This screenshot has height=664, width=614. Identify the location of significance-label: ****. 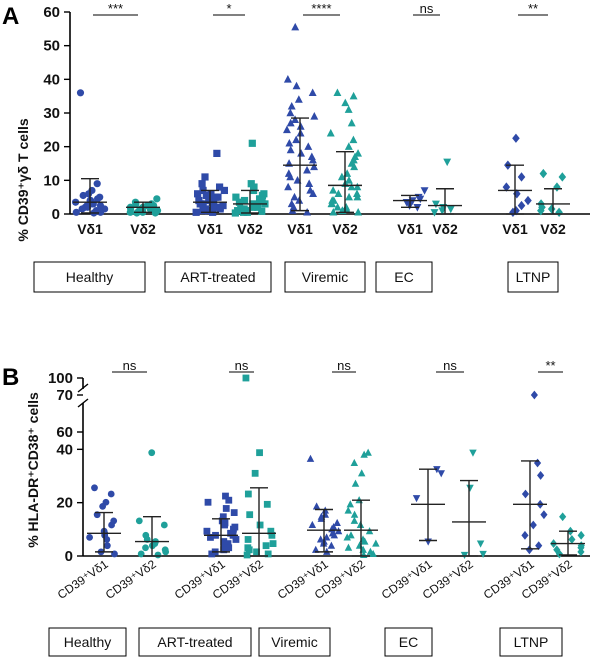
(321, 8).